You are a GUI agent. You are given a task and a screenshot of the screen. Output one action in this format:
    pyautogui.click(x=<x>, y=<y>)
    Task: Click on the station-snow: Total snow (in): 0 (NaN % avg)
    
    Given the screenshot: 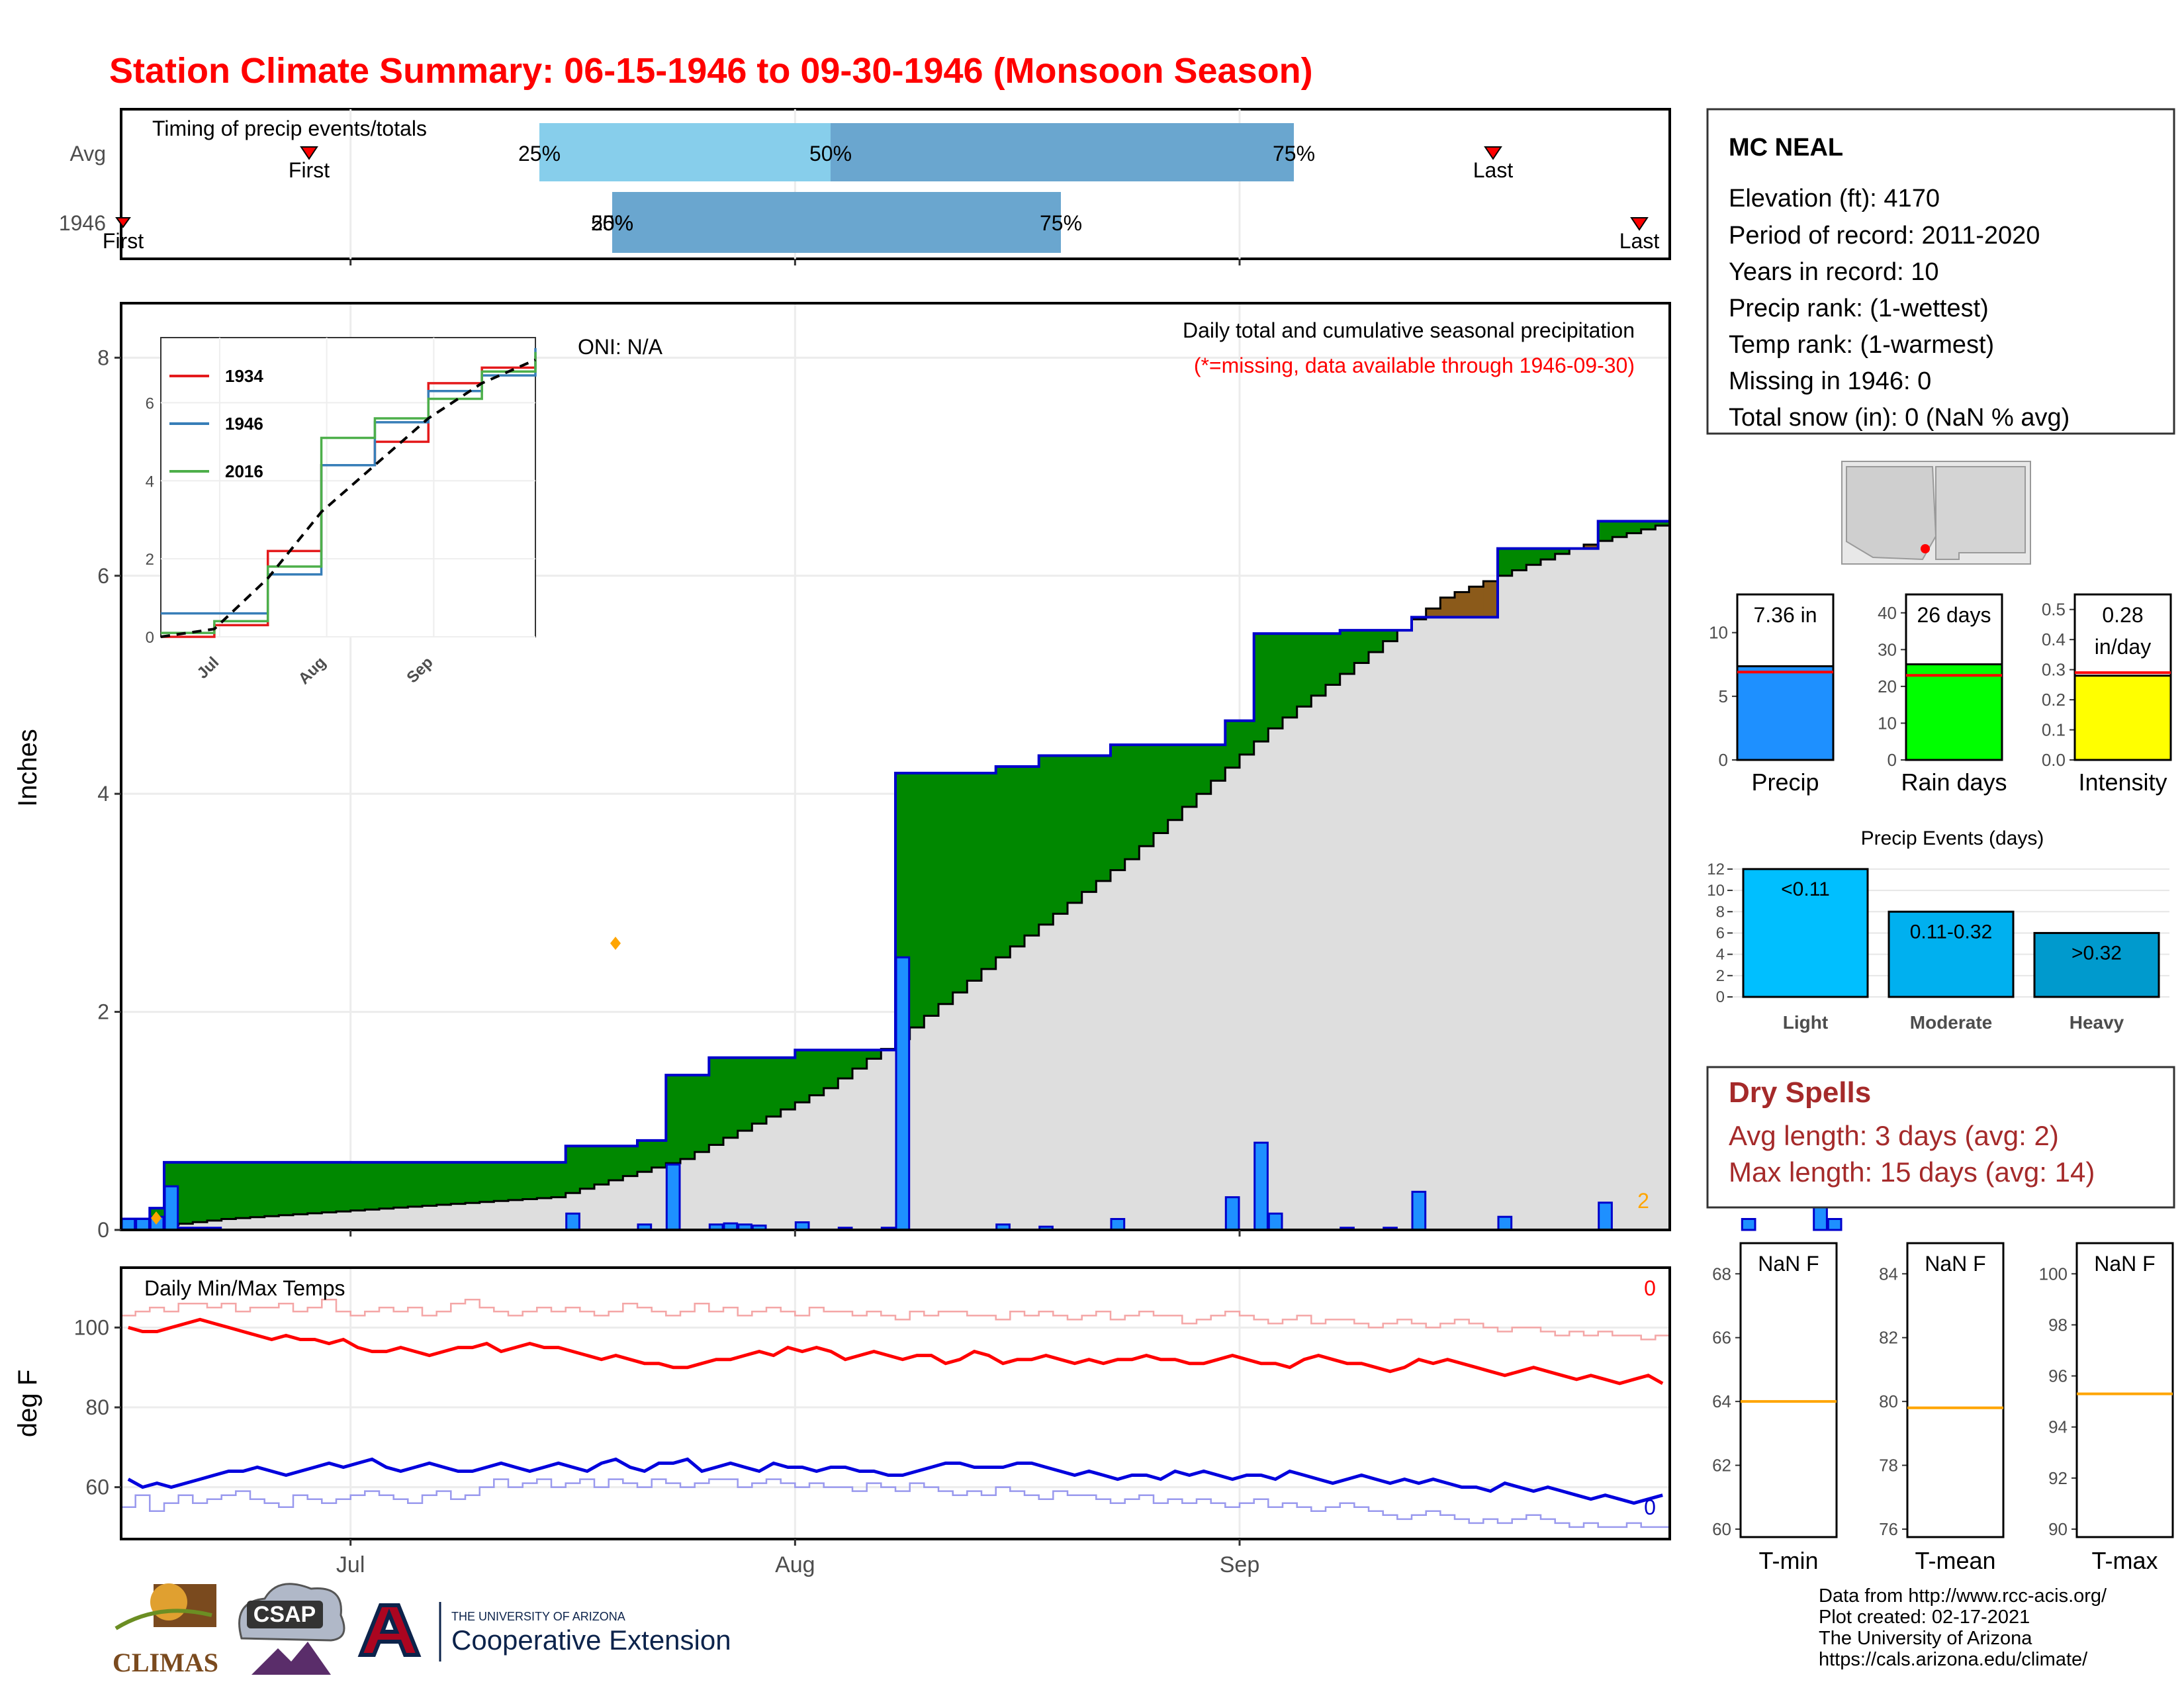 What is the action you would take?
    pyautogui.click(x=1900, y=418)
    